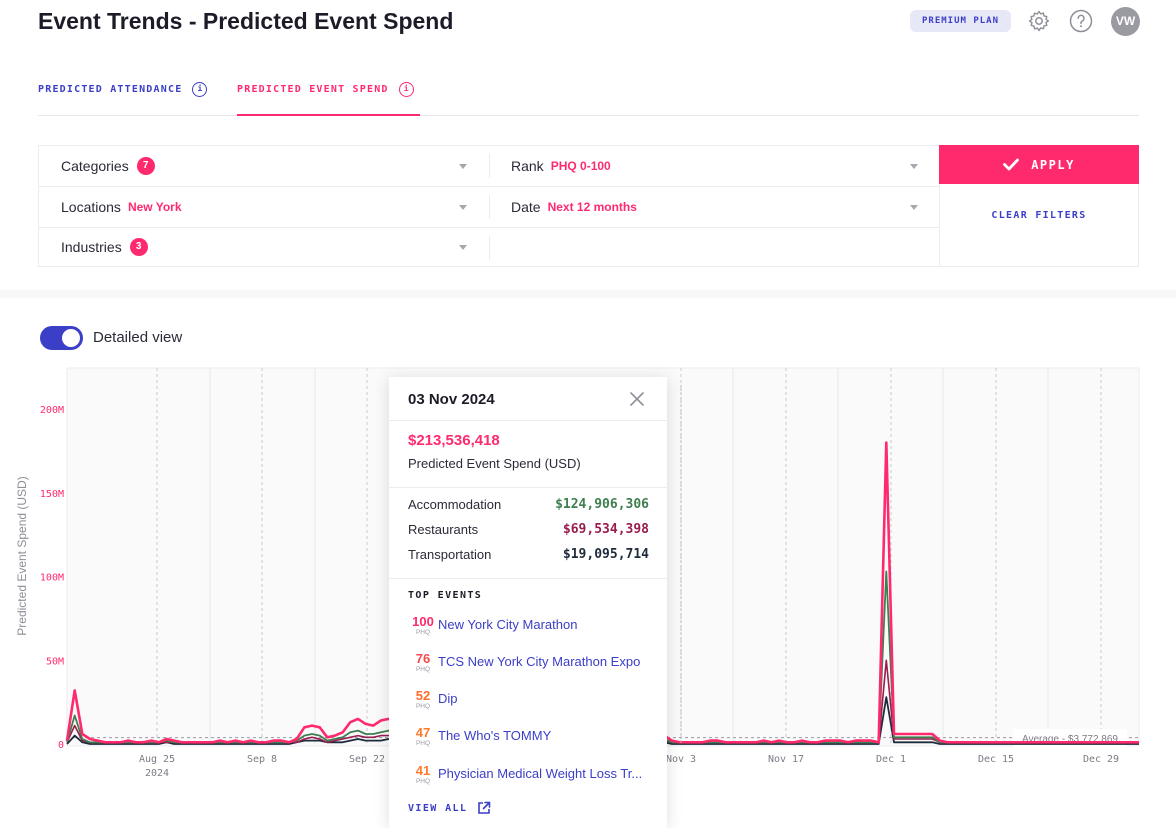 This screenshot has height=828, width=1176. I want to click on tab-predicted-event-spend: PREDICTED EVENT SPEND i, so click(325, 89).